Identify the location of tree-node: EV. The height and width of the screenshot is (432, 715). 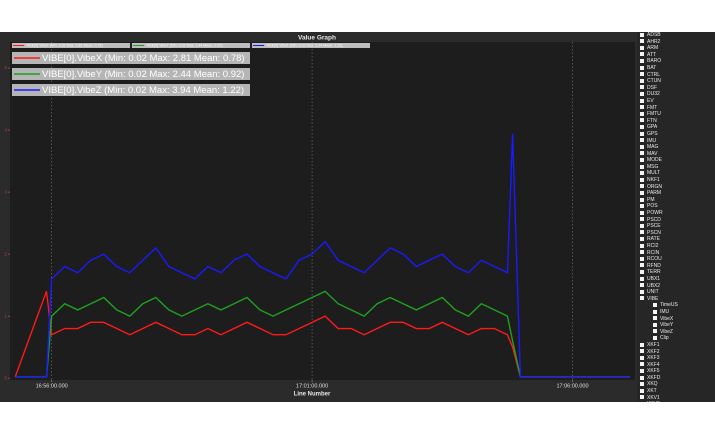
(676, 101).